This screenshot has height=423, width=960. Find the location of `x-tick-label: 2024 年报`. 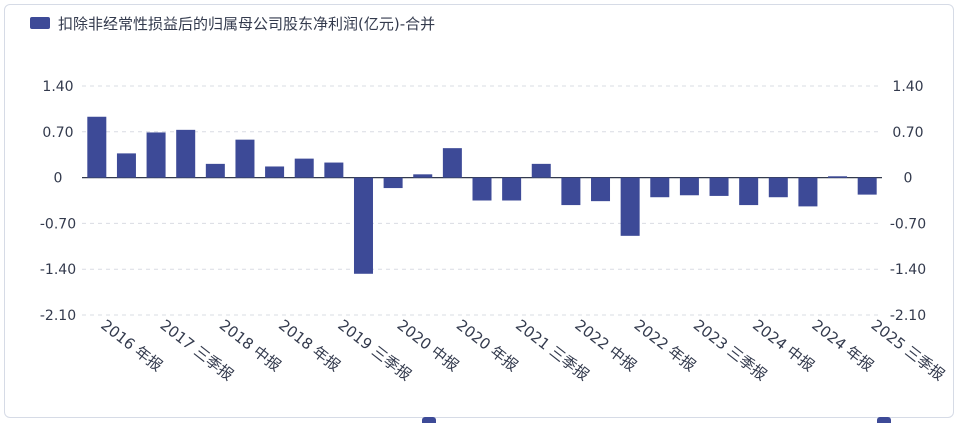

x-tick-label: 2024 年报 is located at coordinates (842, 345).